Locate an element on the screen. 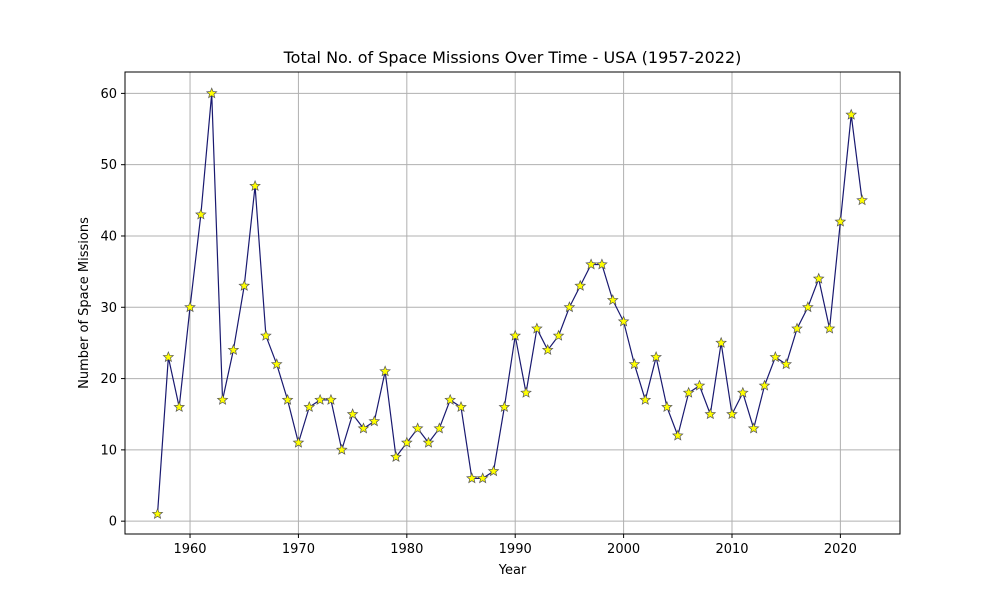 The height and width of the screenshot is (600, 1000). y-tick-label: 40 is located at coordinates (108, 236).